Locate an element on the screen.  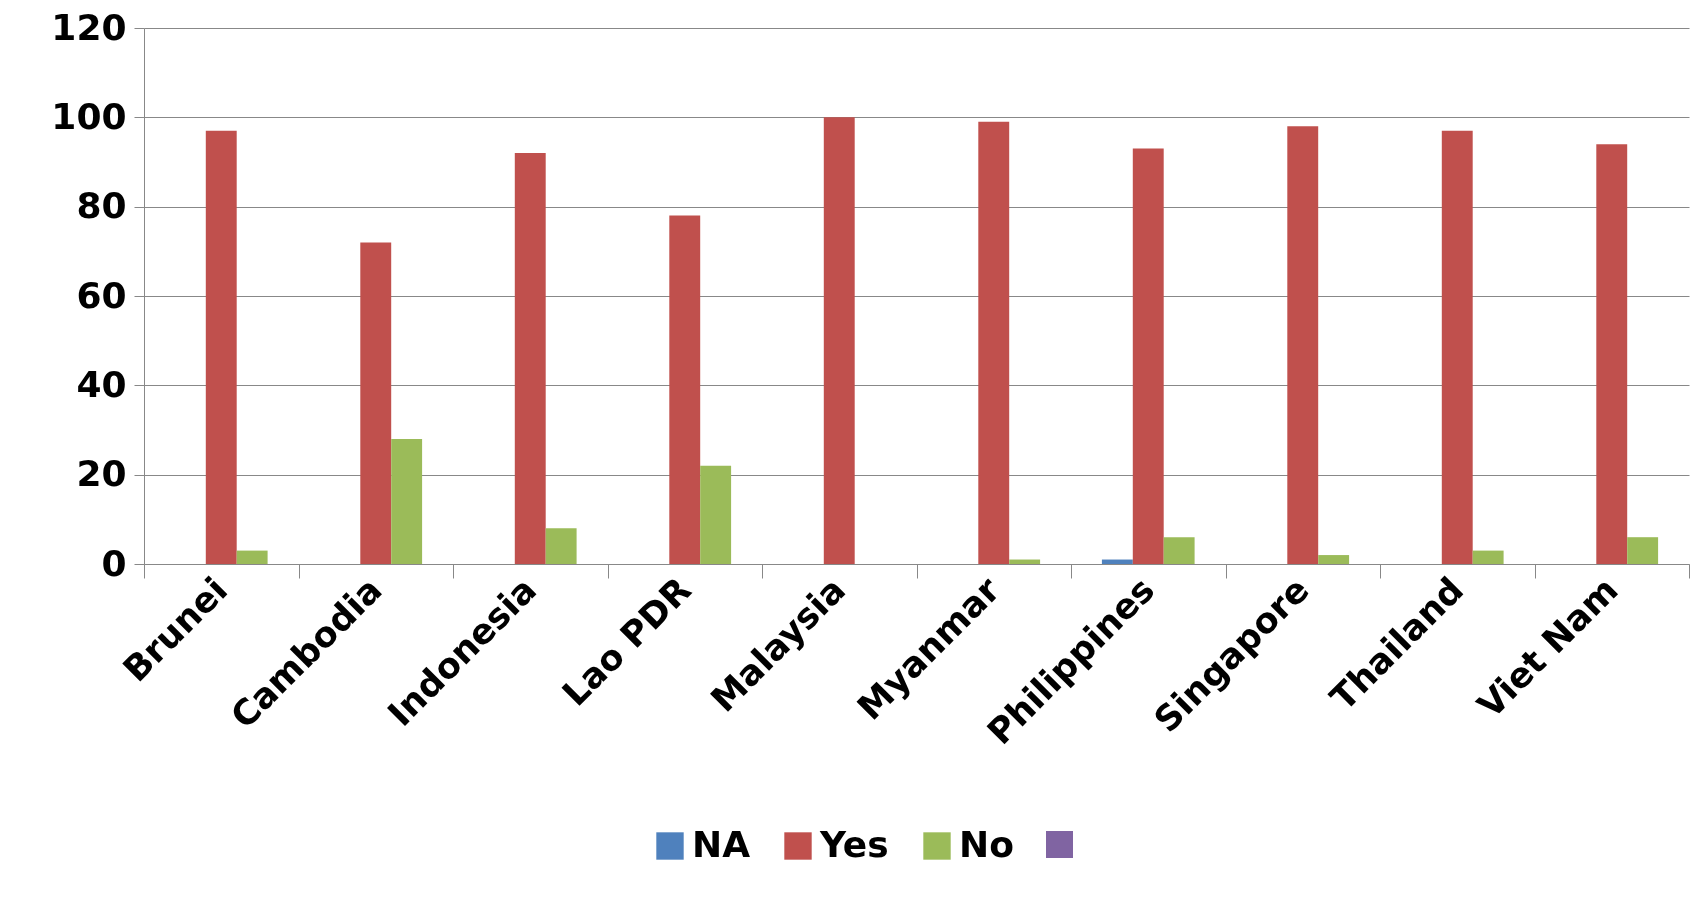
y-tick-label: 100 is located at coordinates (89, 116).